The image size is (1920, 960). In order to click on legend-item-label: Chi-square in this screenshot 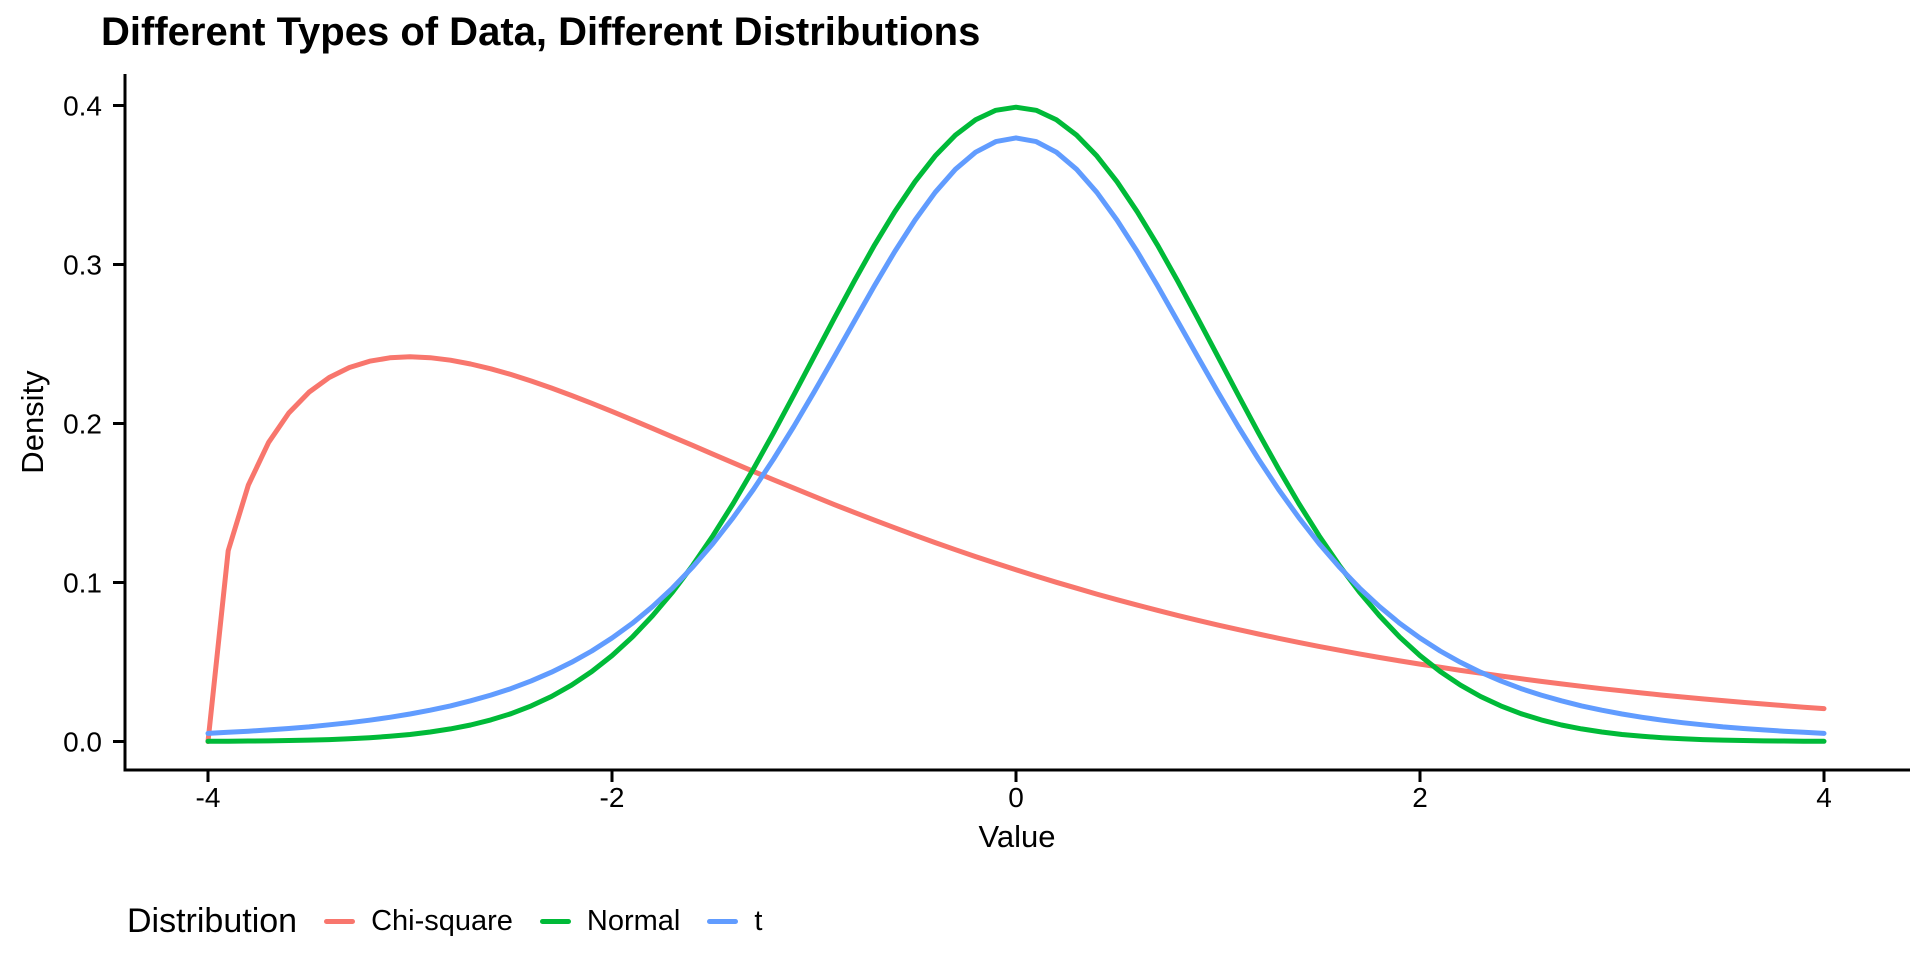, I will do `click(442, 920)`.